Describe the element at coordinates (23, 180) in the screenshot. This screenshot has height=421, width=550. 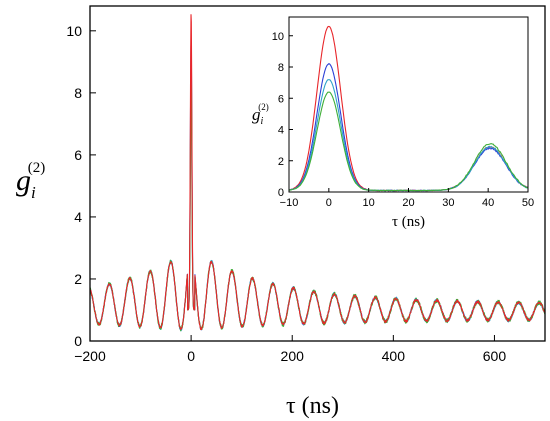
I see `main-y-axis-symbol: g` at that location.